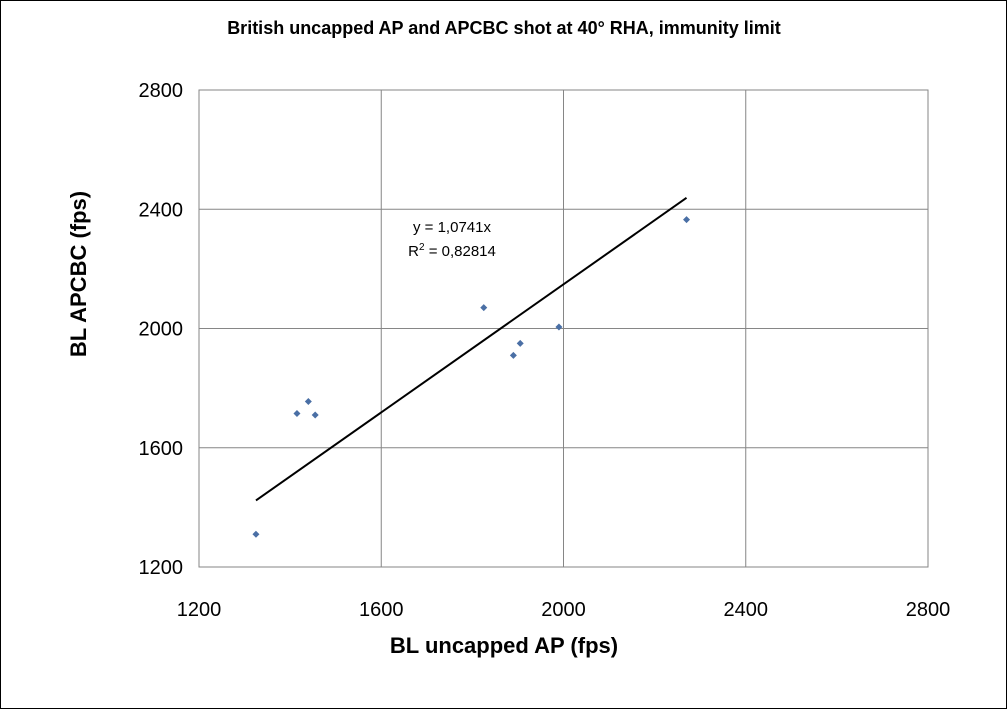  What do you see at coordinates (422, 247) in the screenshot?
I see `r-squared-exponent: 2` at bounding box center [422, 247].